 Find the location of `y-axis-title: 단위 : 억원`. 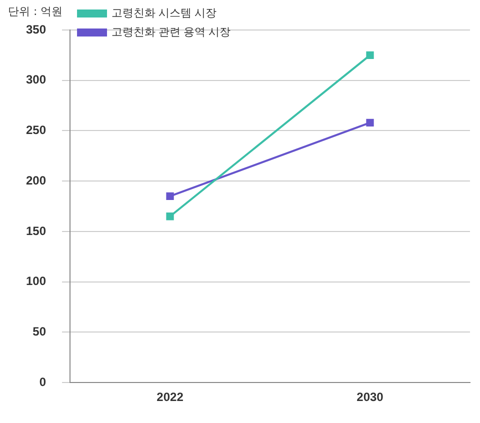

y-axis-title: 단위 : 억원 is located at coordinates (35, 11).